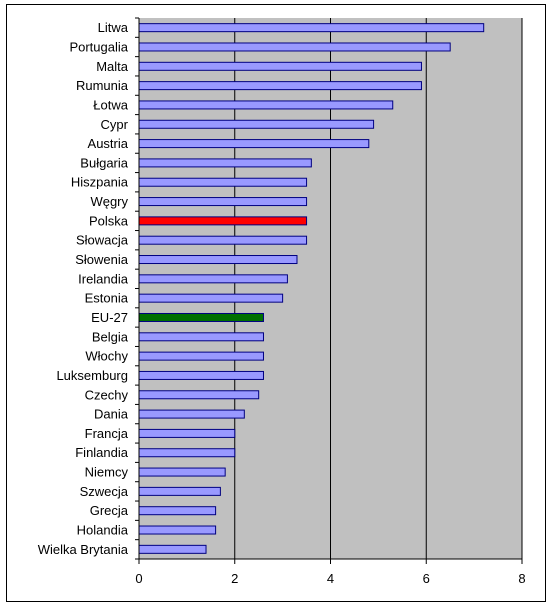 This screenshot has height=608, width=554. Describe the element at coordinates (110, 336) in the screenshot. I see `category-label: Belgia` at that location.